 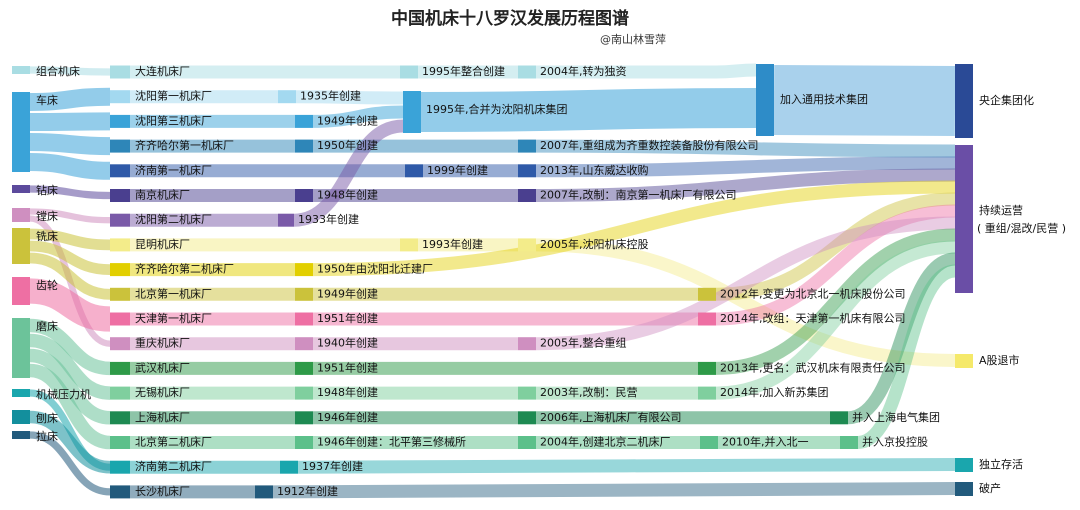 What do you see at coordinates (633, 39) in the screenshot?
I see `page-subtitle: @南山林雪萍` at bounding box center [633, 39].